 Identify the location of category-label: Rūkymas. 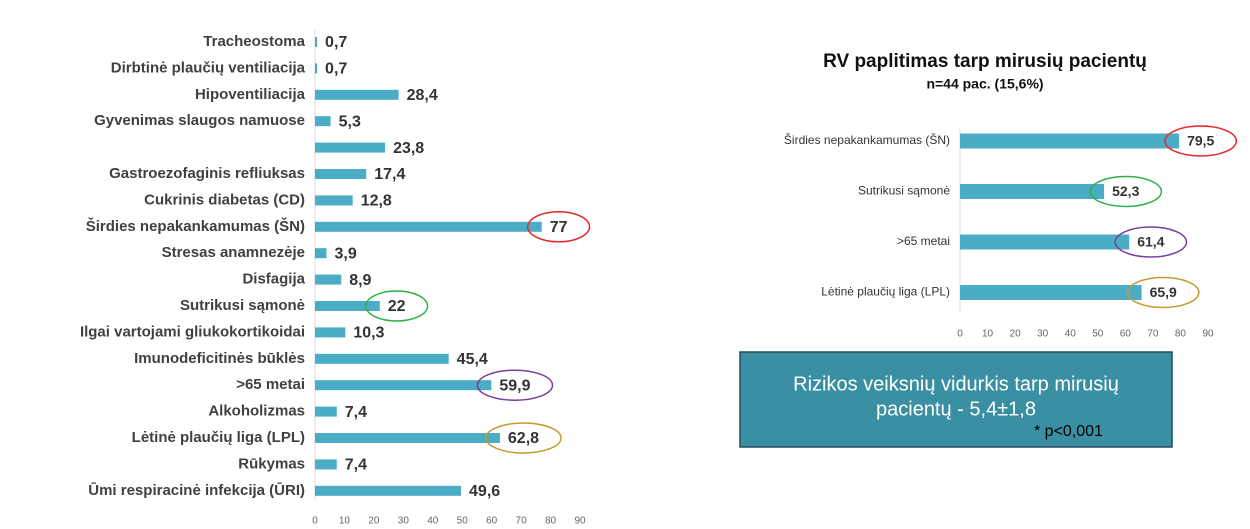
(271, 463).